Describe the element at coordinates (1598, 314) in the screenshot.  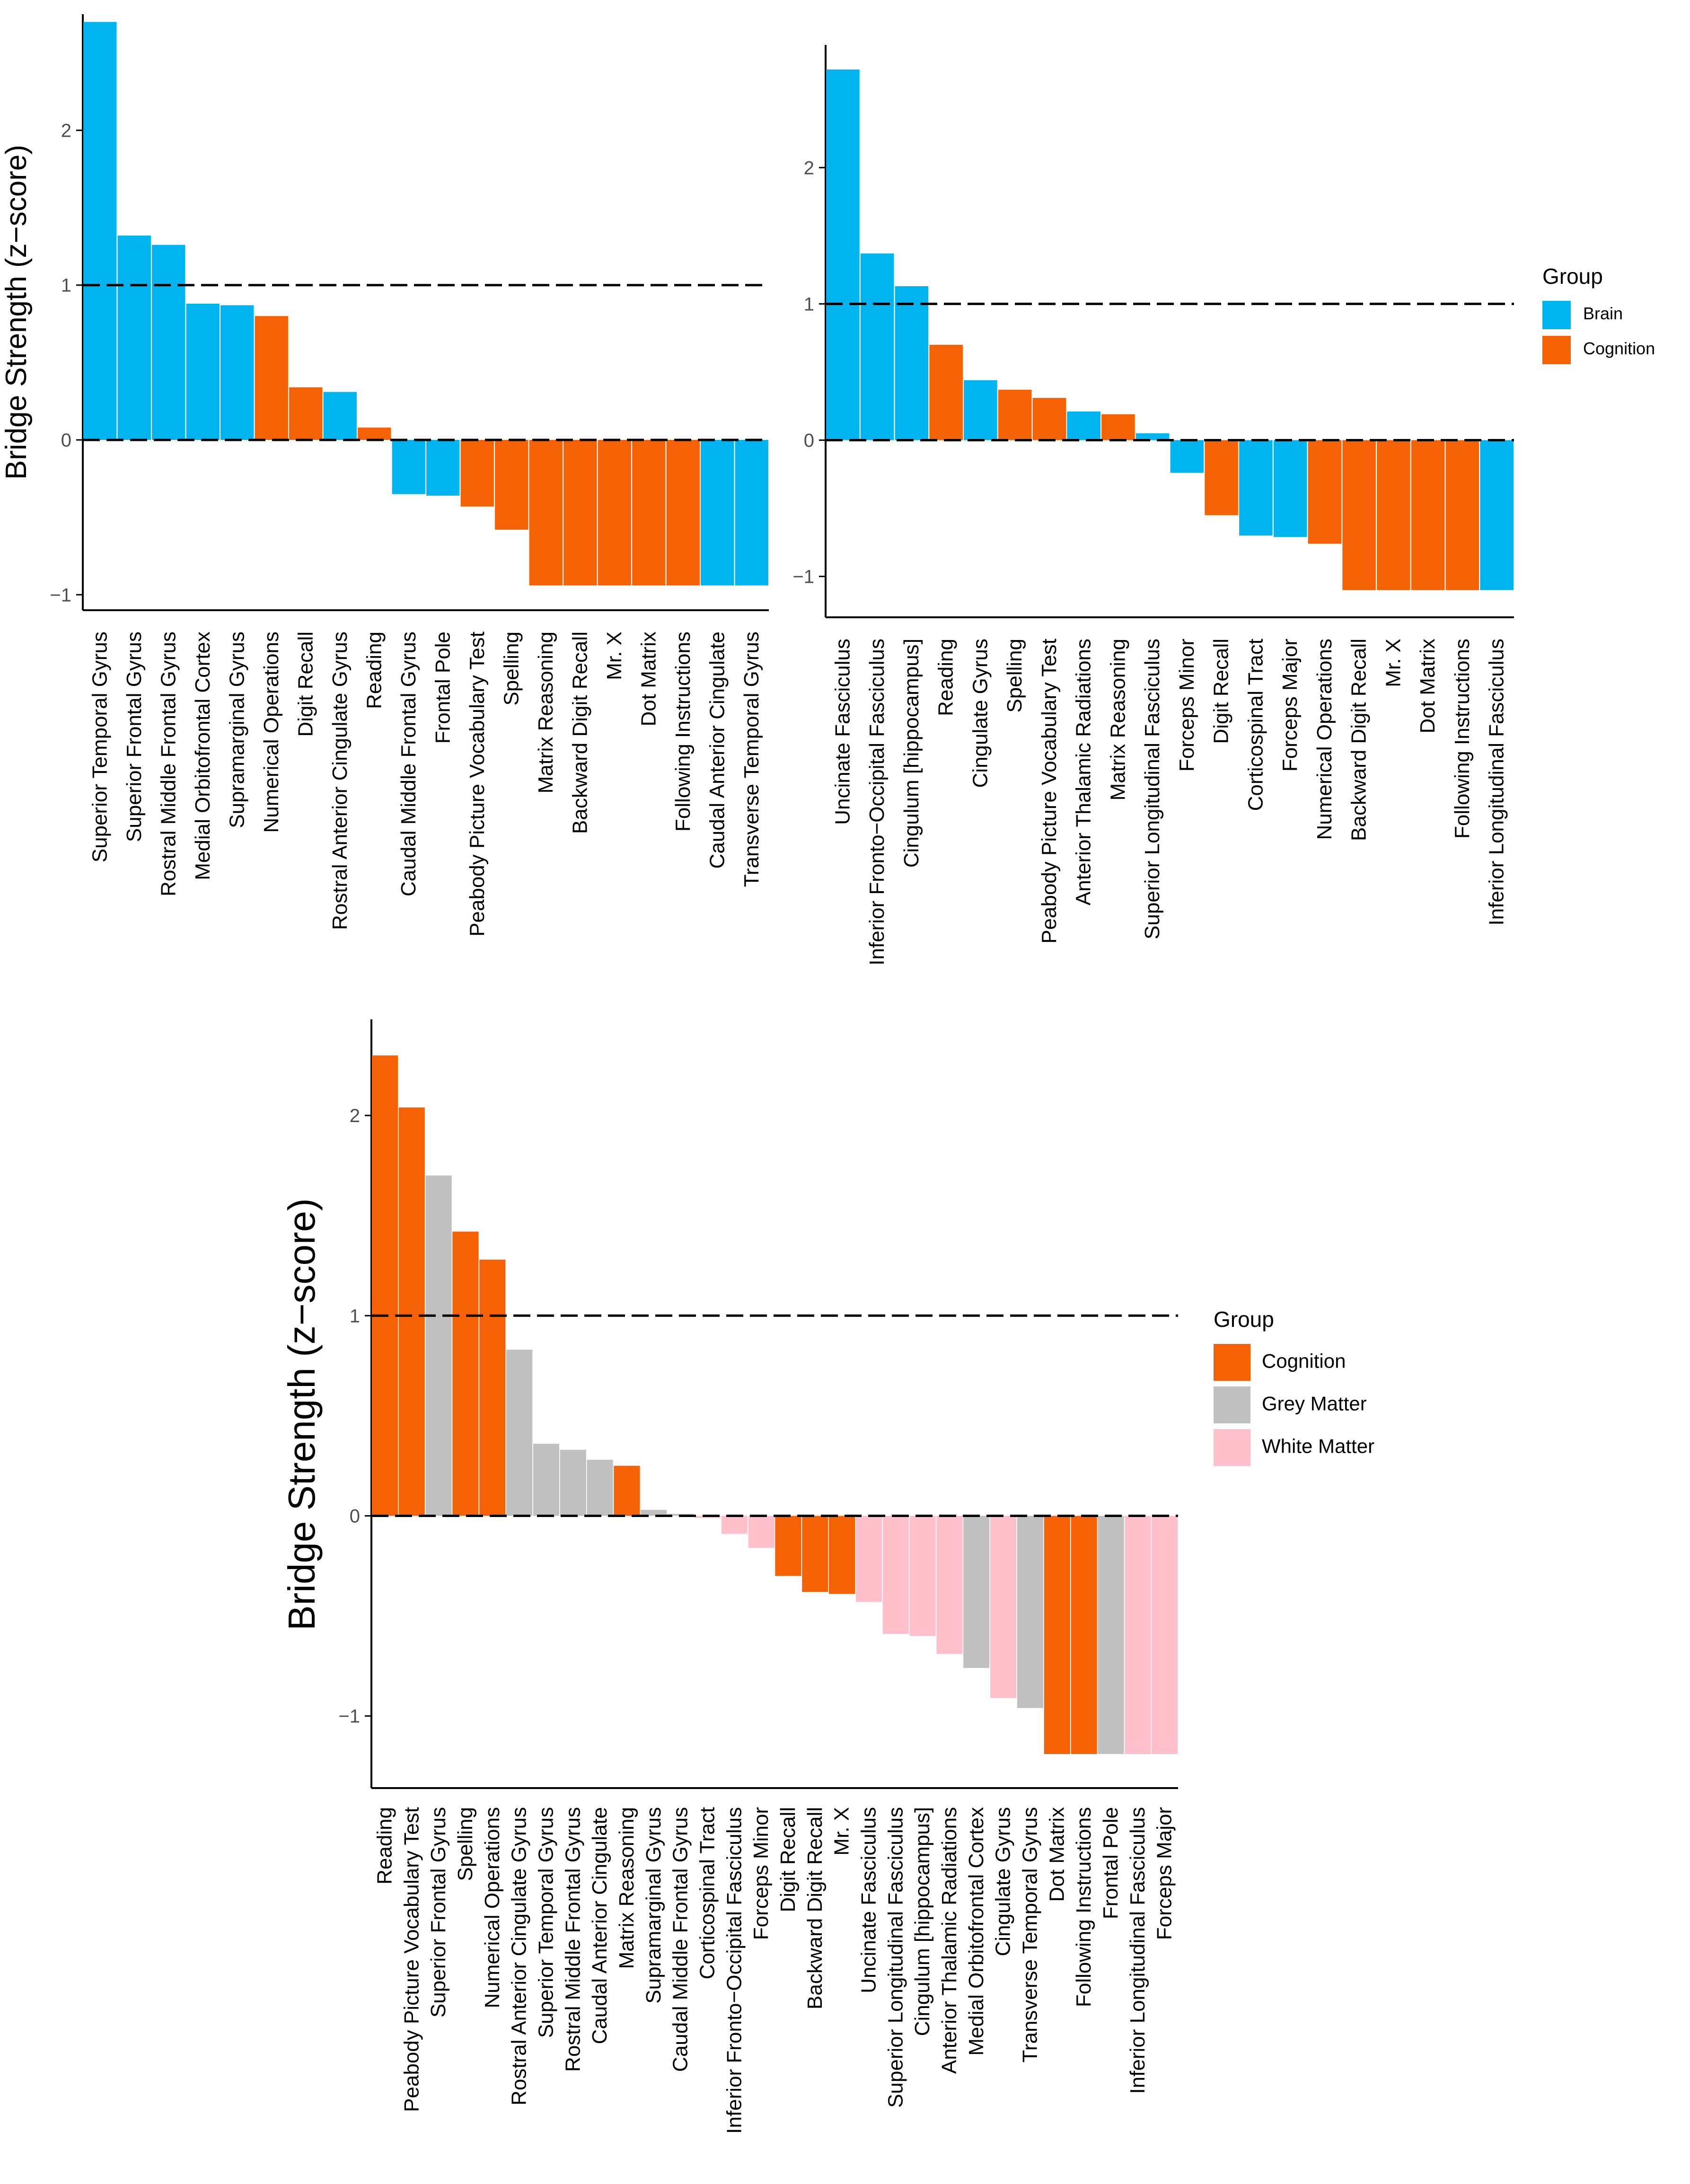
I see `legend: Group Brain Cognition` at that location.